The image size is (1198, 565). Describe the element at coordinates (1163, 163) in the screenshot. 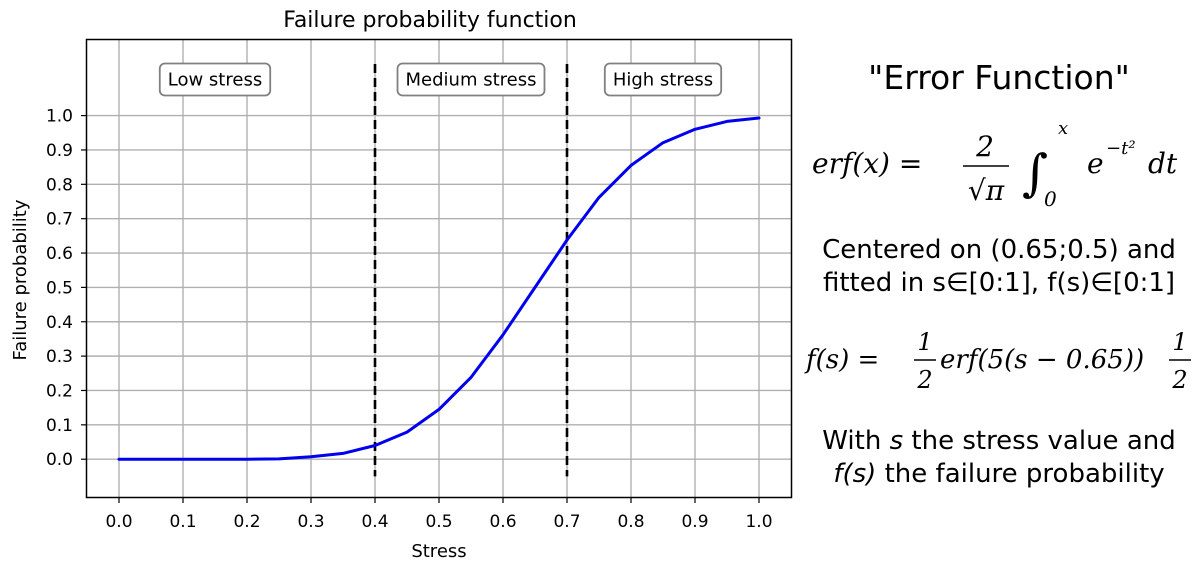

I see `erf-differential: dt` at that location.